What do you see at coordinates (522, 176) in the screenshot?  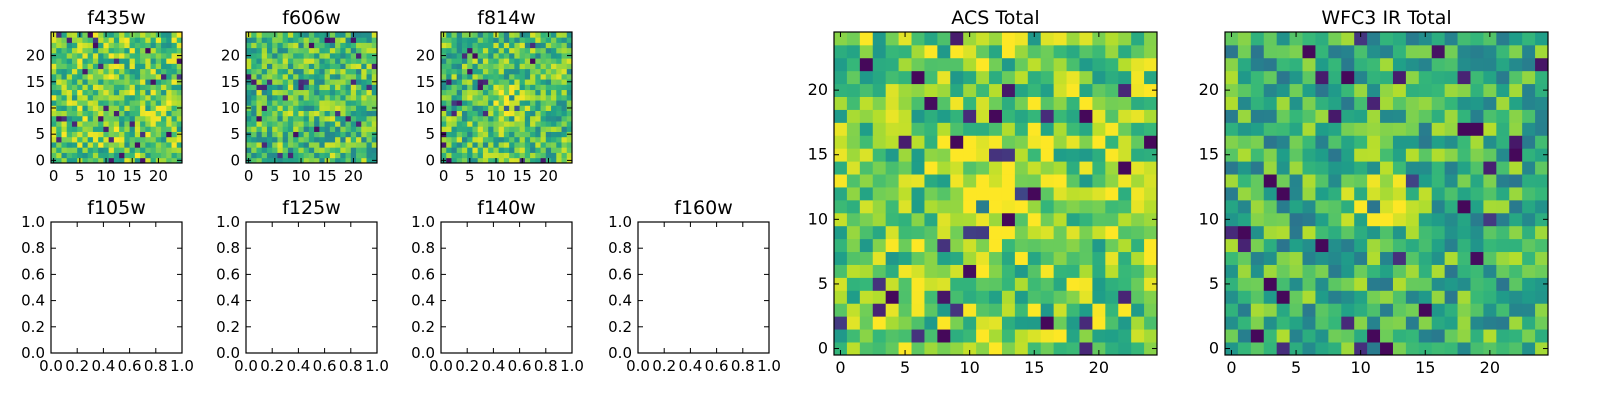 I see `x-tick-label: 15` at bounding box center [522, 176].